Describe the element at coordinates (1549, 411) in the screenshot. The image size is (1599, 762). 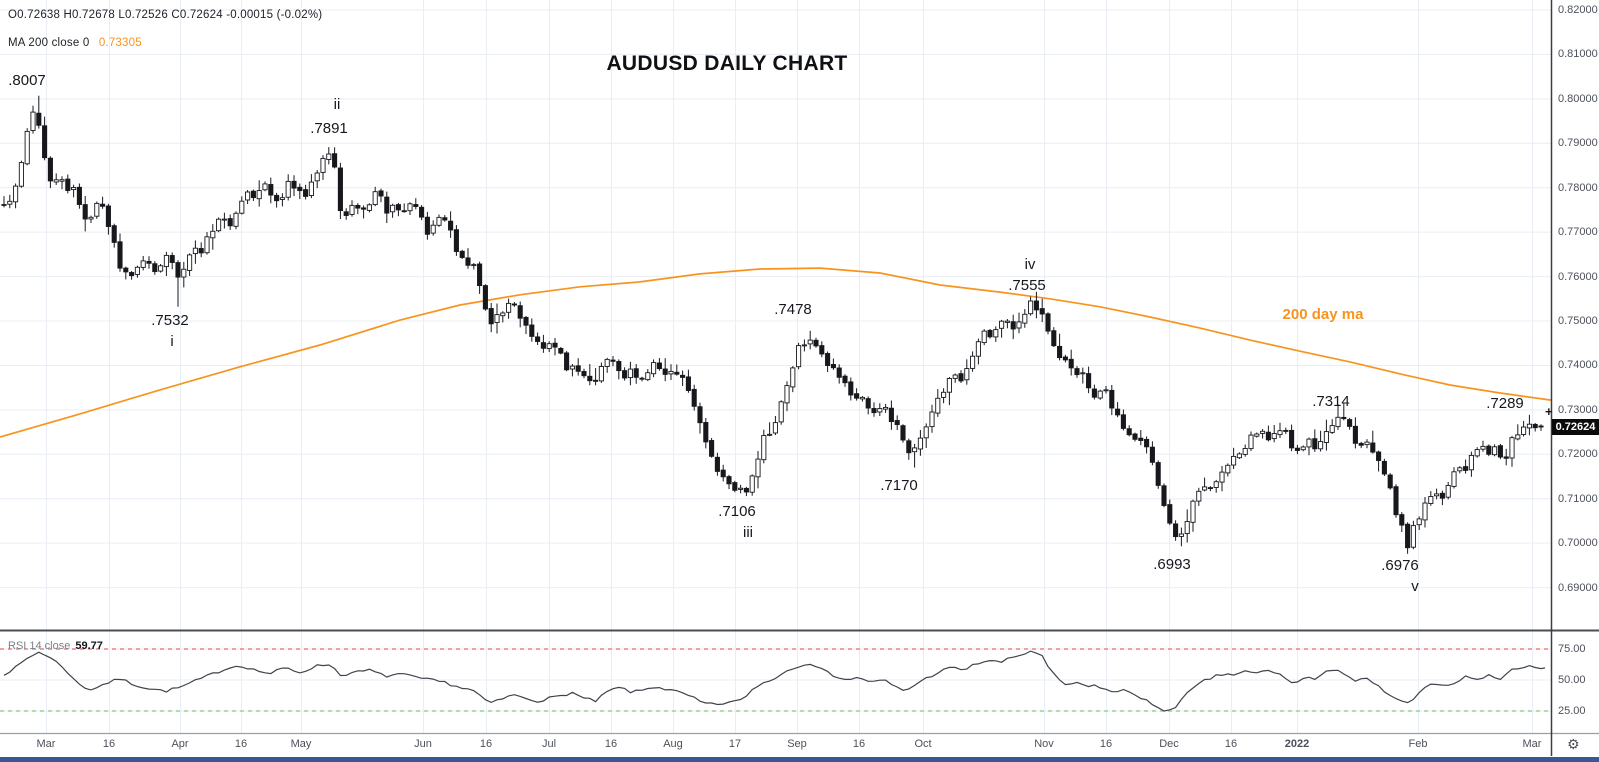
I see `last-bar-plus-marker: +` at that location.